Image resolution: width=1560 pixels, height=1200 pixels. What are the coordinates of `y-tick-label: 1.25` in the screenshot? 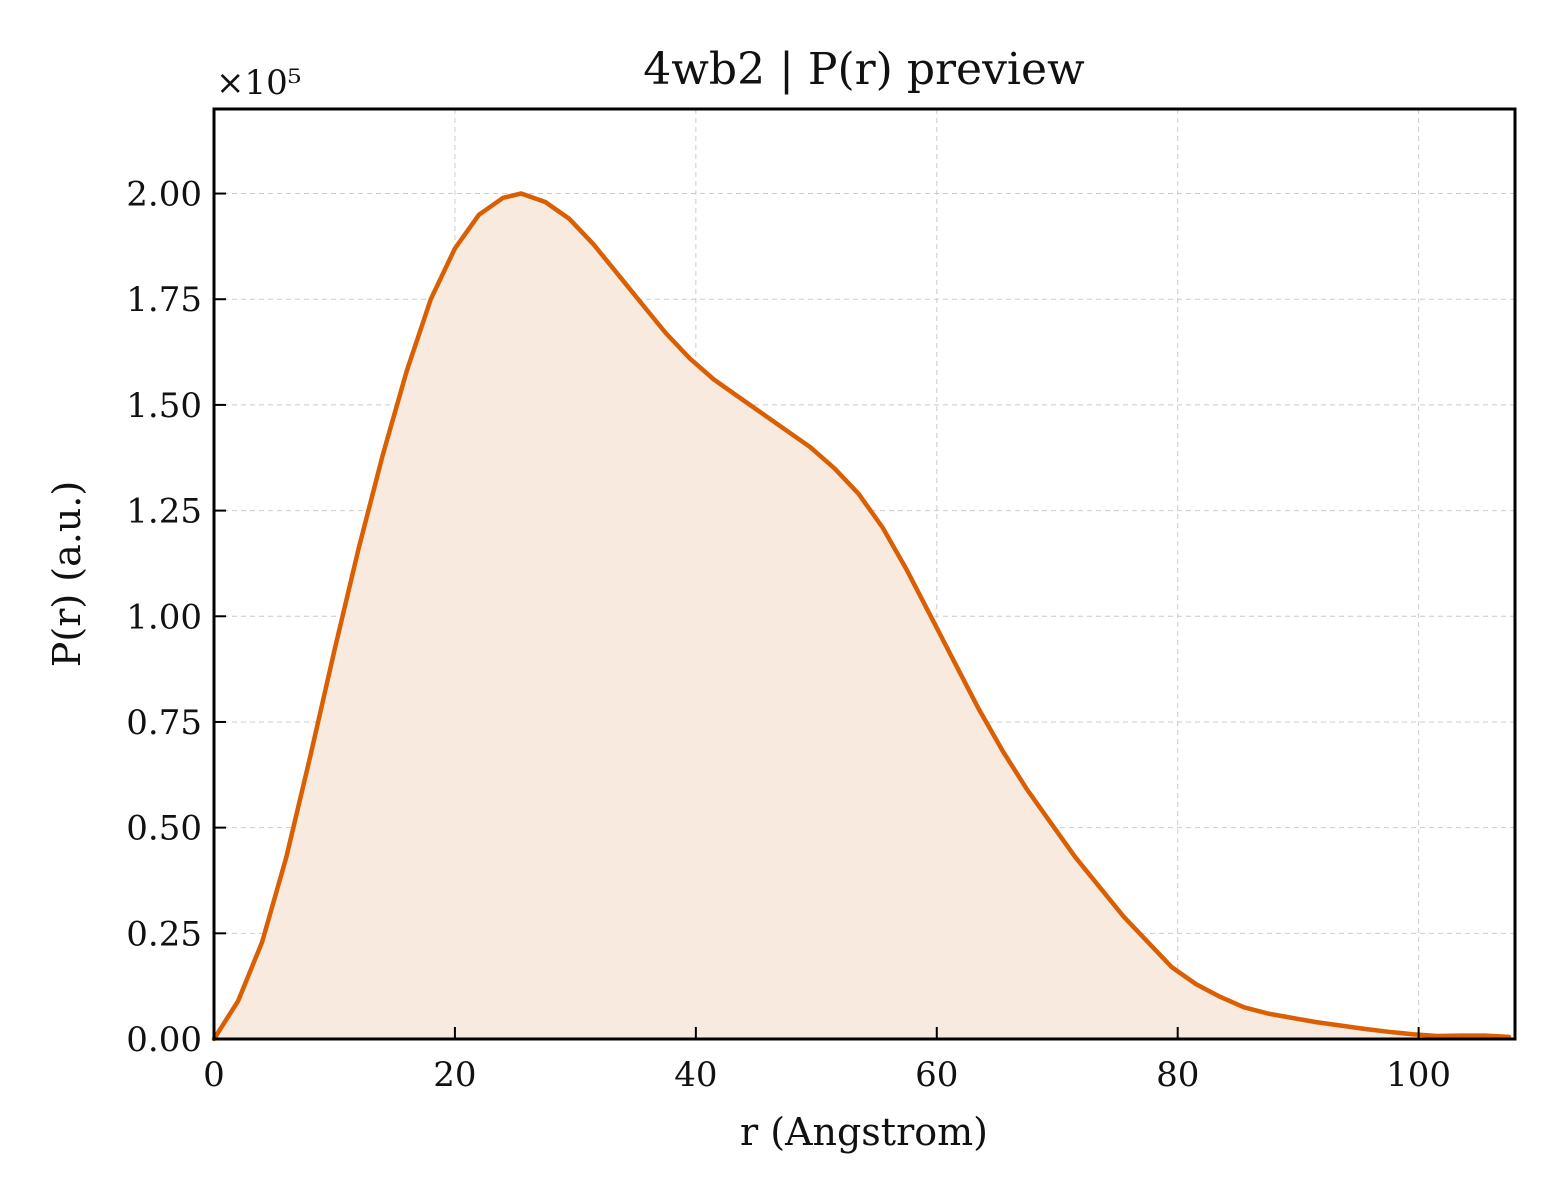 It's located at (164, 512).